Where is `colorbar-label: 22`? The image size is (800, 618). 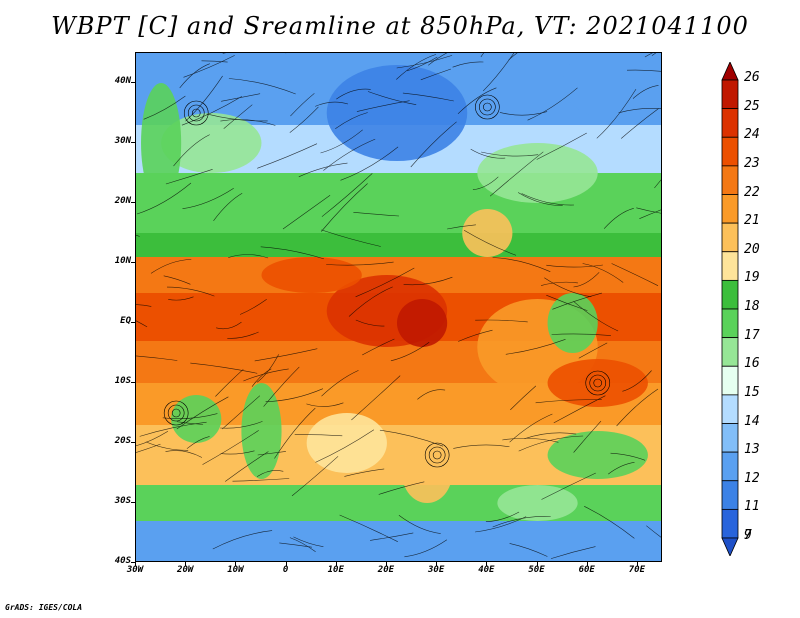
colorbar-label: 22 is located at coordinates (752, 192).